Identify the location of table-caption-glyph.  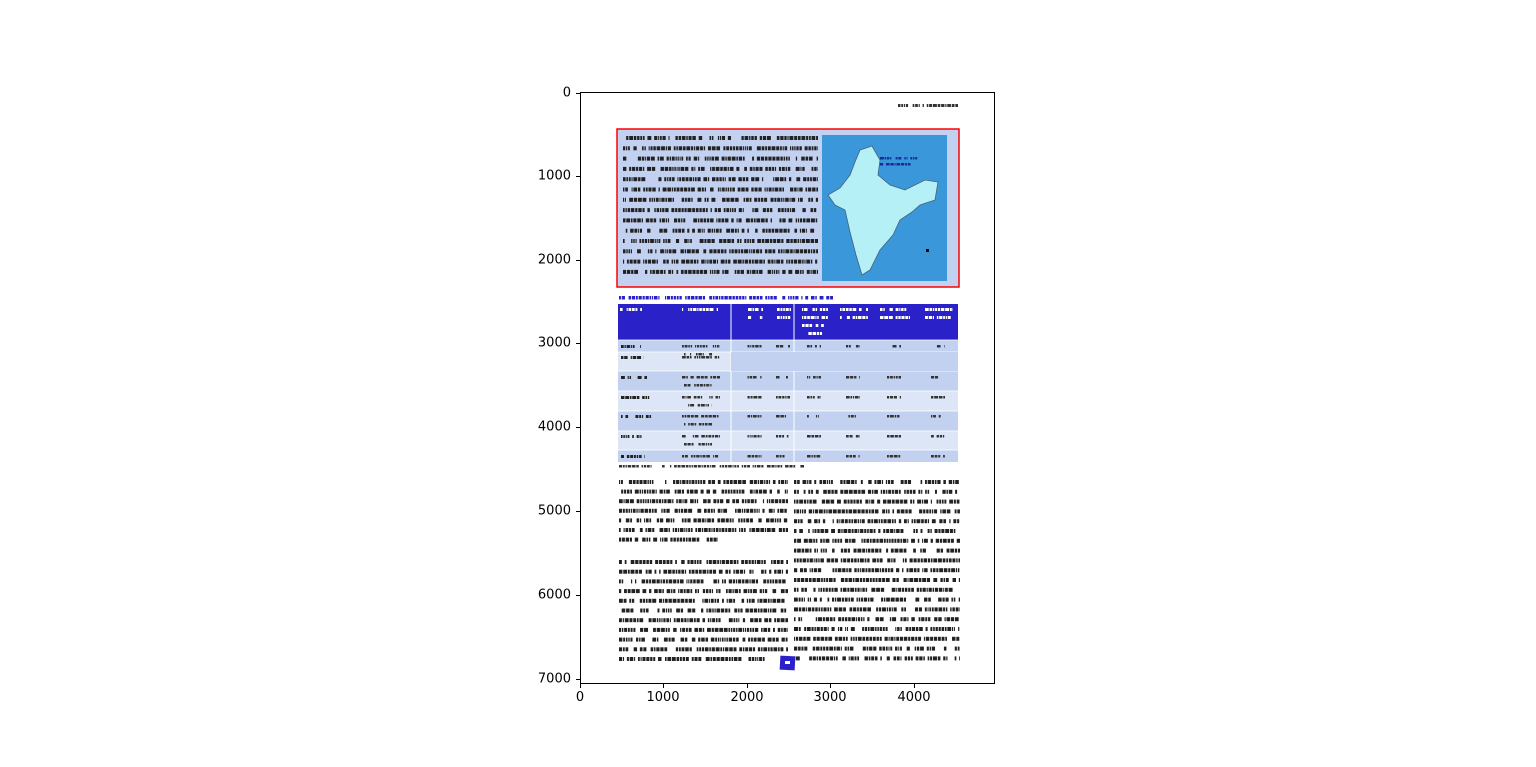
(802, 298).